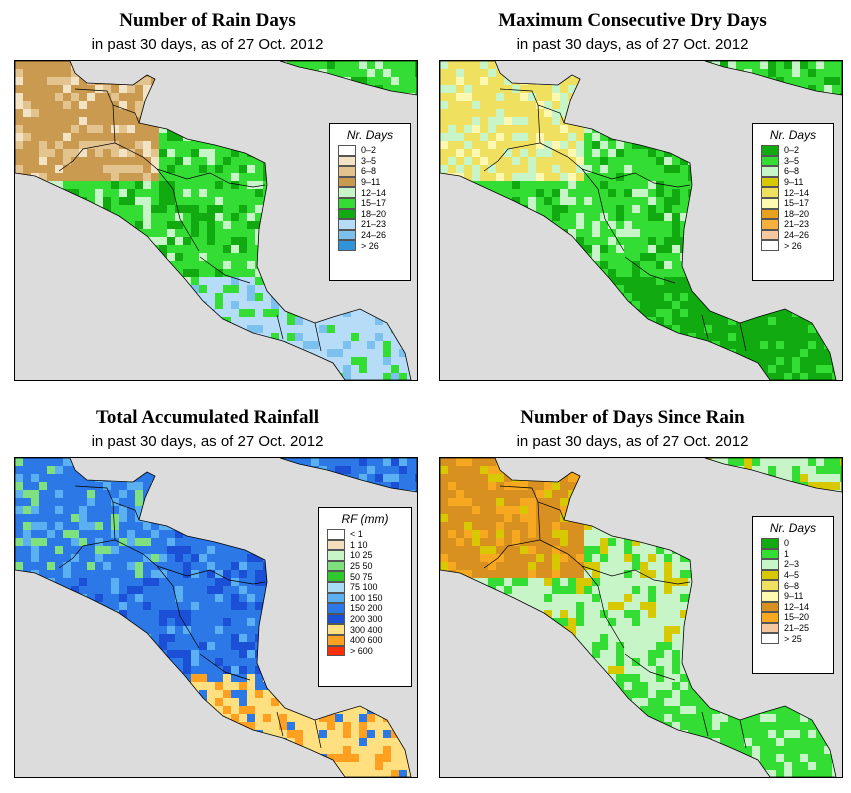 This screenshot has width=851, height=793. Describe the element at coordinates (632, 417) in the screenshot. I see `panel-title: Number of Days Since Rain` at that location.